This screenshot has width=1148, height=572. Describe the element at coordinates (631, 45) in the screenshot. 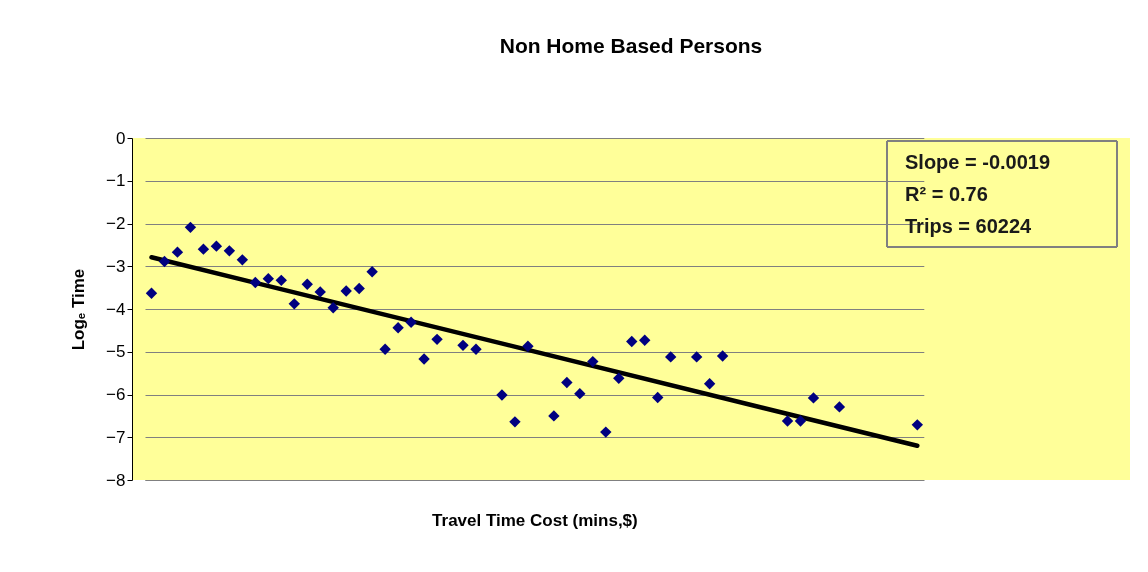

I see `chart-title: Non Home Based Persons` at that location.